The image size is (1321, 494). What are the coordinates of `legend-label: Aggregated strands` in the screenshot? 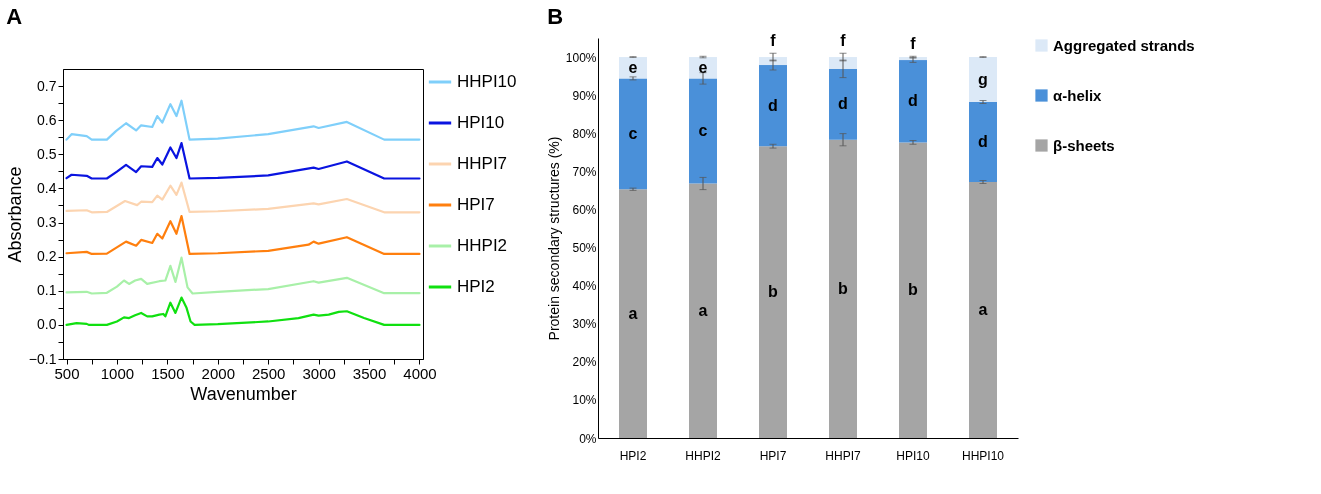 It's located at (1124, 45).